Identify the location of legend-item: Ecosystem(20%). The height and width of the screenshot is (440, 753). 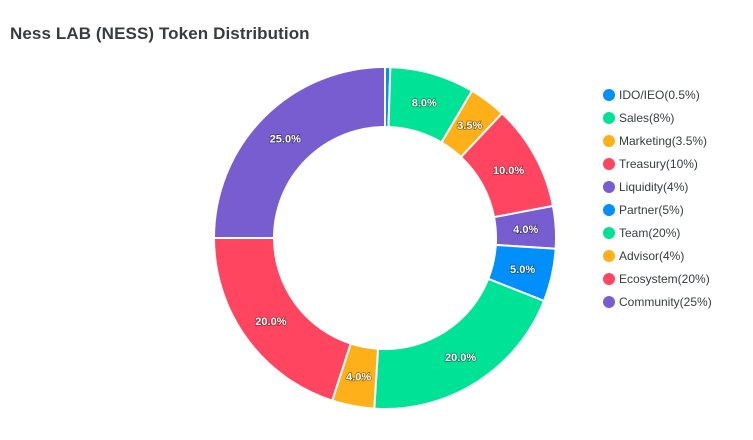
(657, 278).